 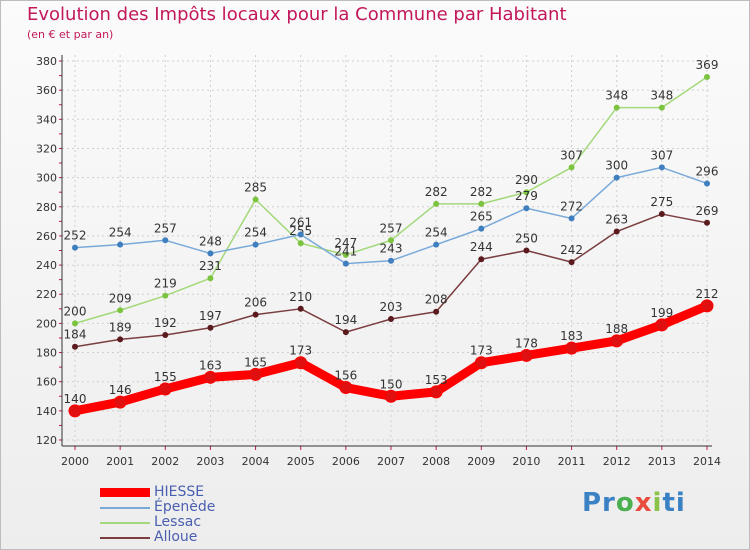 What do you see at coordinates (179, 492) in the screenshot?
I see `legend-label: HIESSE` at bounding box center [179, 492].